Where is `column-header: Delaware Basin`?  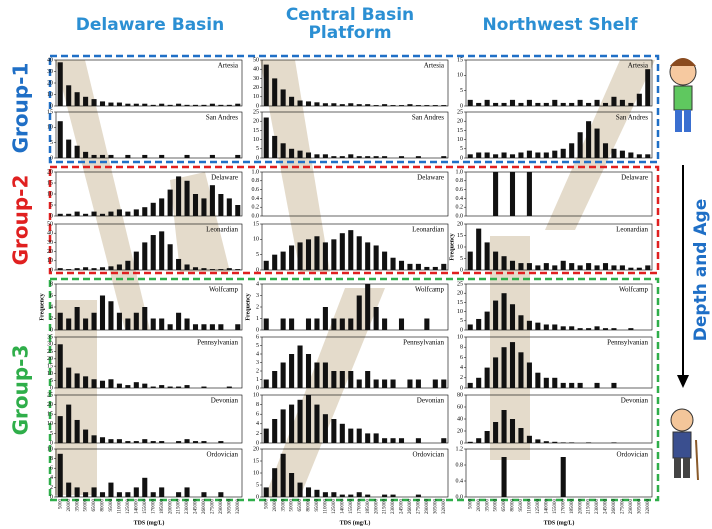
column-header: Delaware Basin is located at coordinates (150, 25).